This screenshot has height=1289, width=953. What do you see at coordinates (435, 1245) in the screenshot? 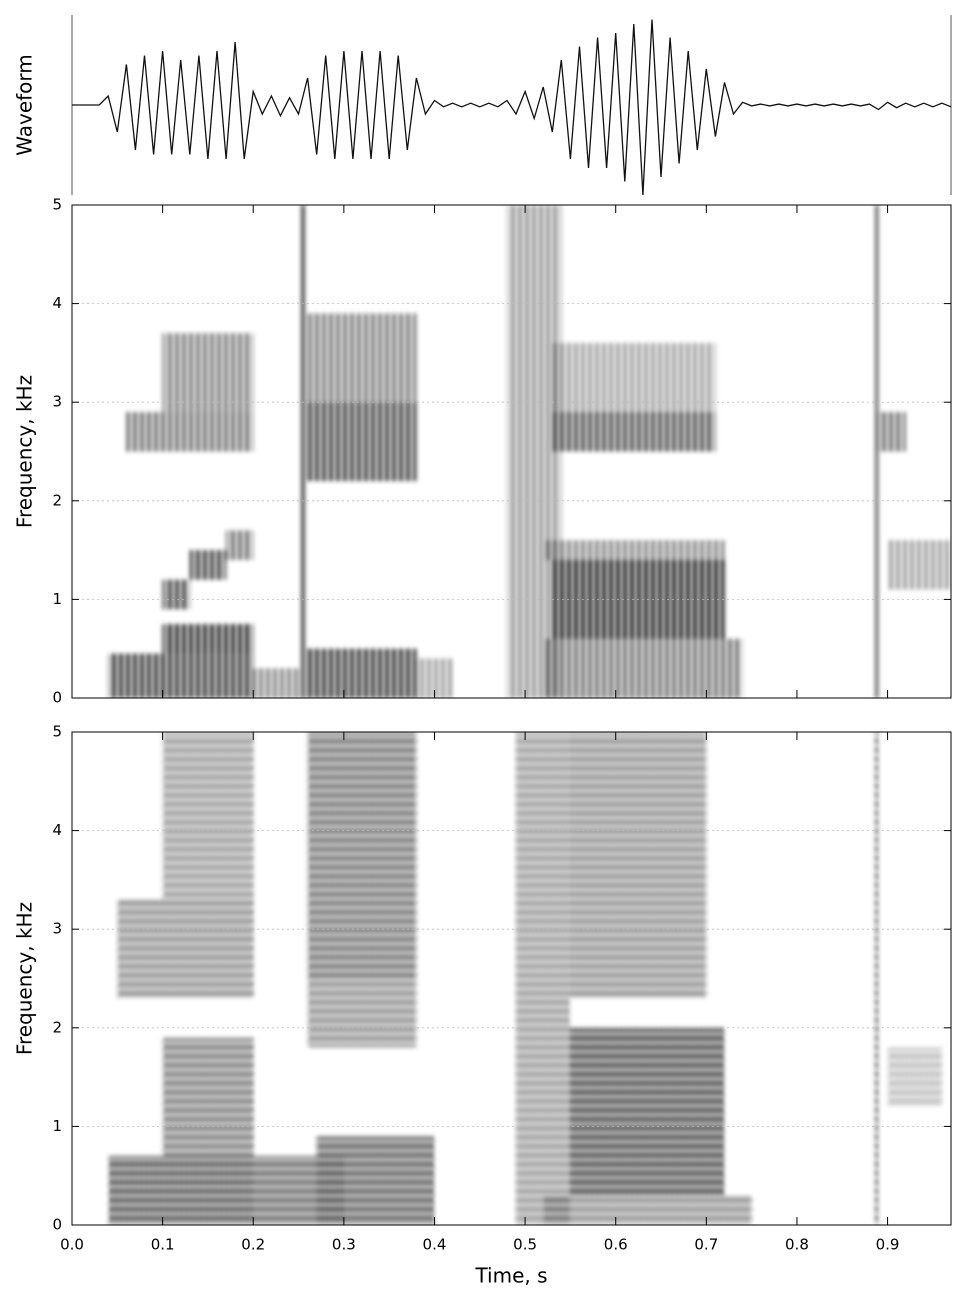
I see `x-tick-label: 0.4` at bounding box center [435, 1245].